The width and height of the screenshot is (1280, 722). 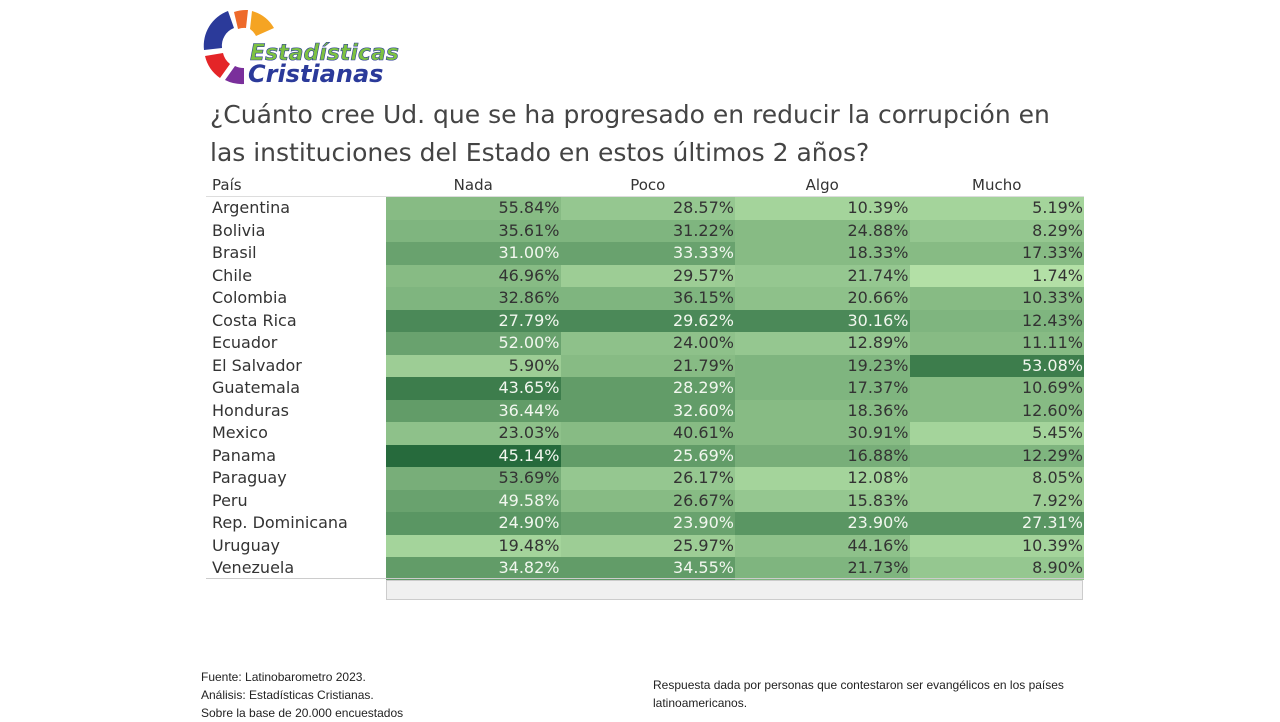 What do you see at coordinates (647, 275) in the screenshot?
I see `heatmap-cell-poco: 29.57%` at bounding box center [647, 275].